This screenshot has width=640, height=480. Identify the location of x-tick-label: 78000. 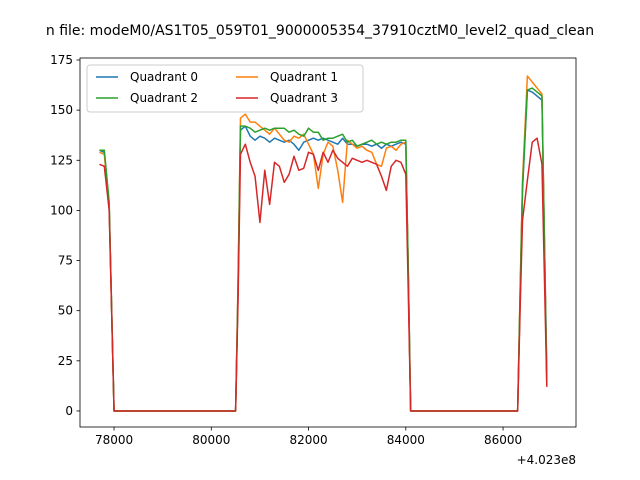
(114, 440).